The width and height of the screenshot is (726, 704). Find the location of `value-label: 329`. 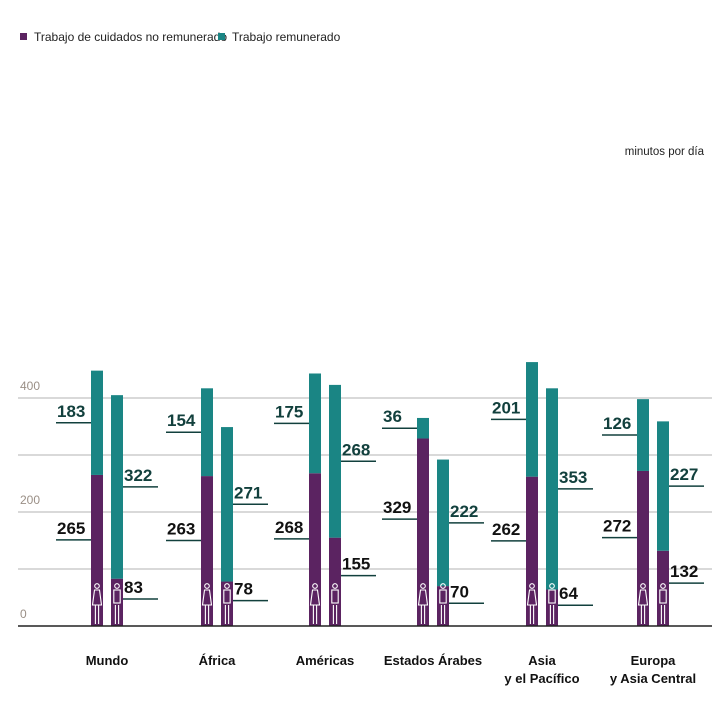

value-label: 329 is located at coordinates (397, 507).